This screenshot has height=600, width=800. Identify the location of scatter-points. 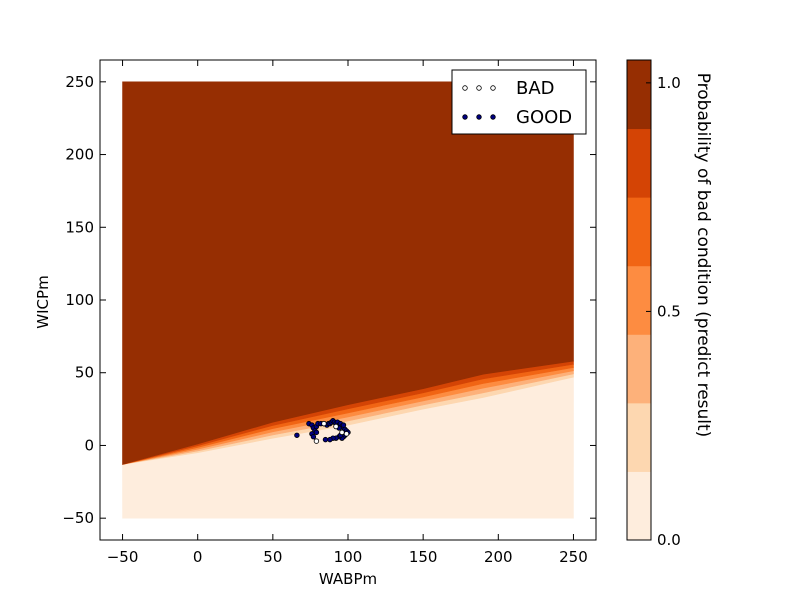
(322, 431).